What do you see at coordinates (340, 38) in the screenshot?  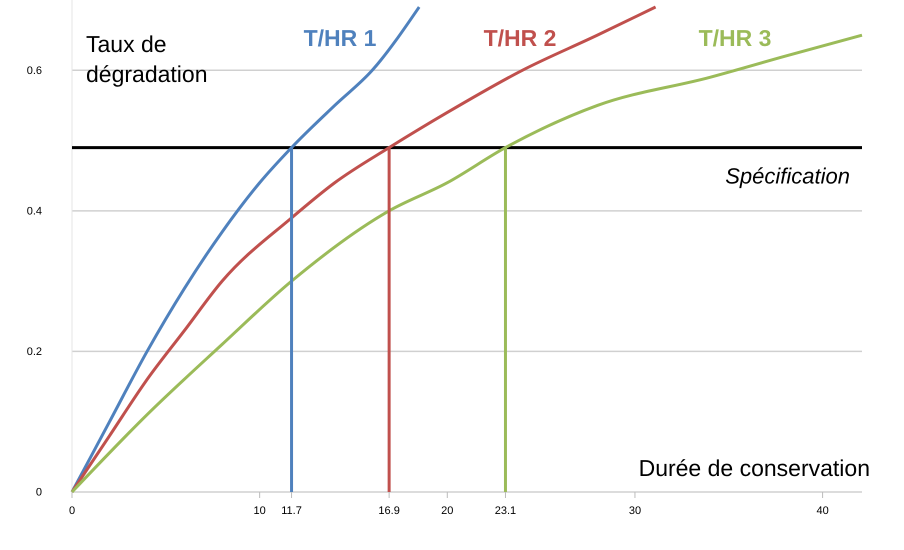 I see `series-label: T/HR 1` at bounding box center [340, 38].